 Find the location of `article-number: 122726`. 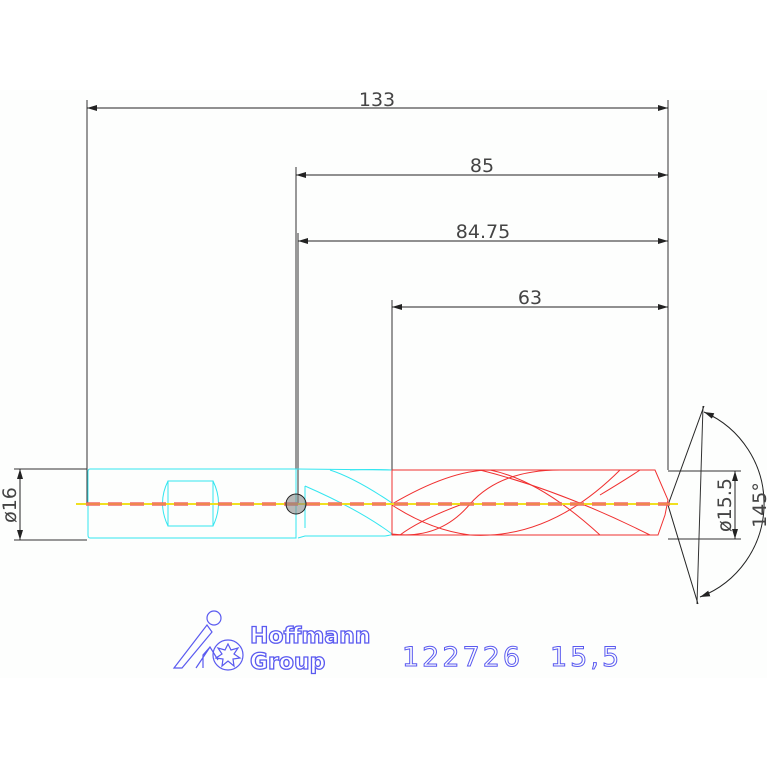

article-number: 122726 is located at coordinates (462, 657).